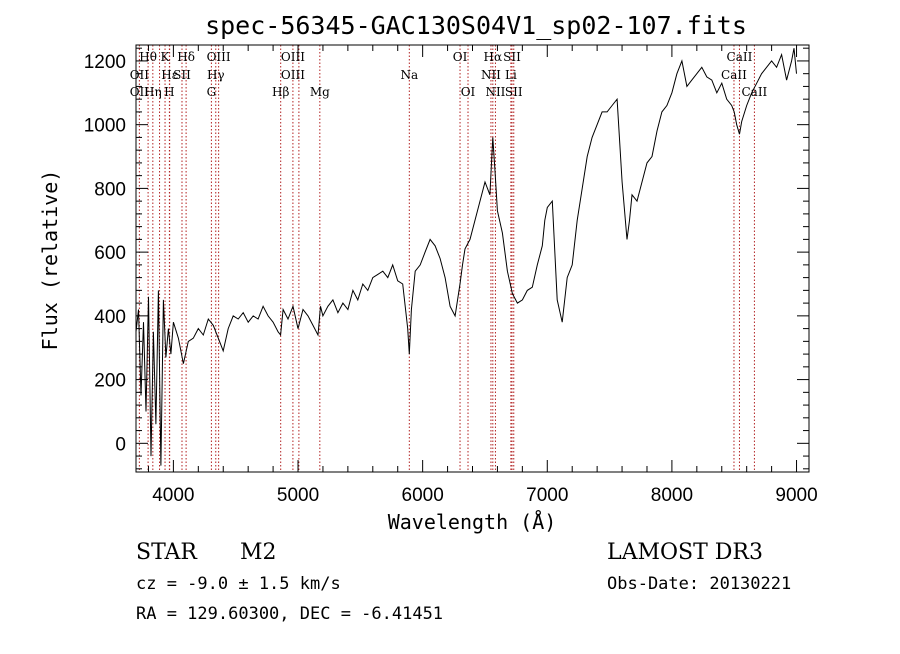  I want to click on line-marker-label: H, so click(169, 92).